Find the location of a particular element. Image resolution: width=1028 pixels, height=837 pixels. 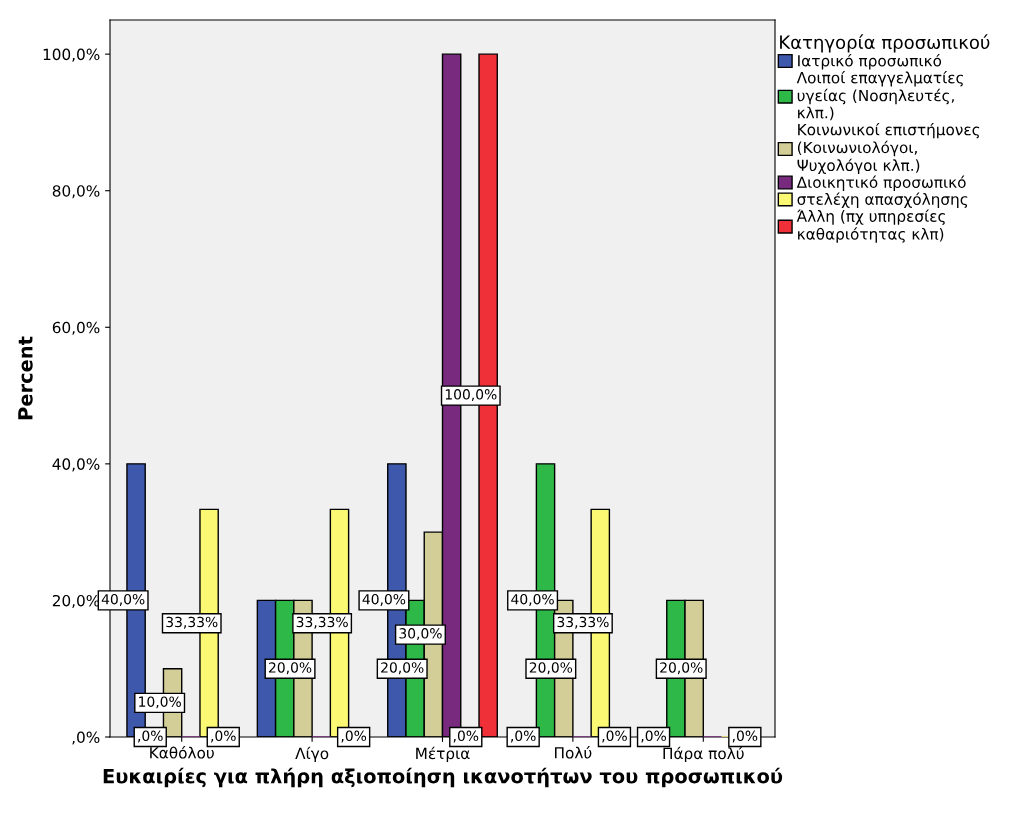

x-tick-label: Πάρα πολύ is located at coordinates (703, 754).